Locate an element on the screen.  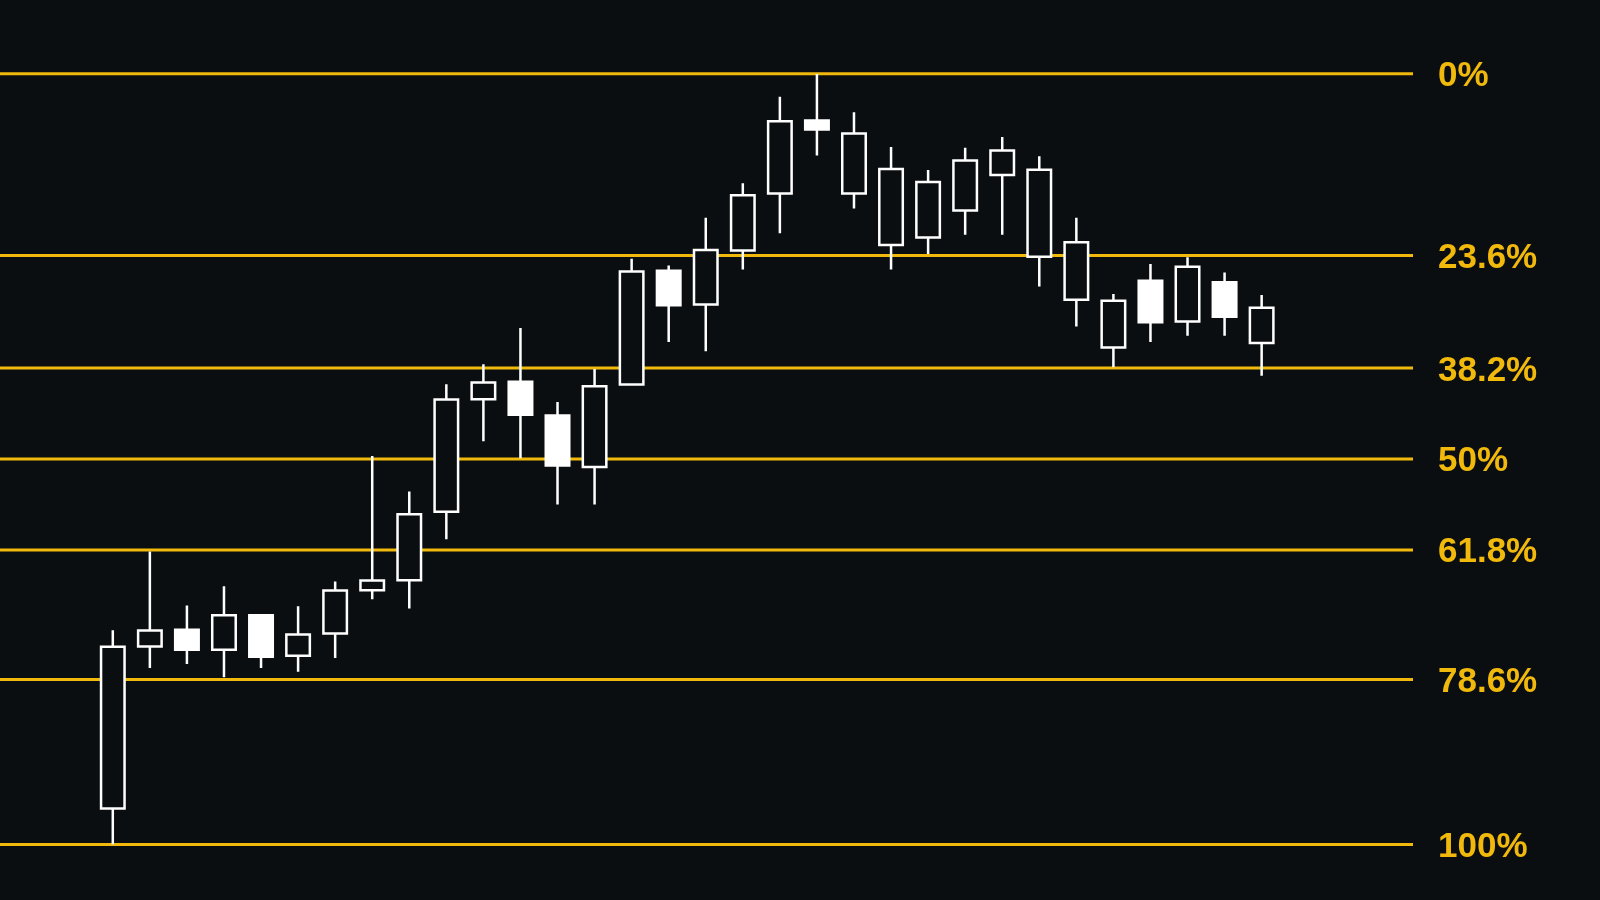
y-tick-label: 50% is located at coordinates (1473, 459).